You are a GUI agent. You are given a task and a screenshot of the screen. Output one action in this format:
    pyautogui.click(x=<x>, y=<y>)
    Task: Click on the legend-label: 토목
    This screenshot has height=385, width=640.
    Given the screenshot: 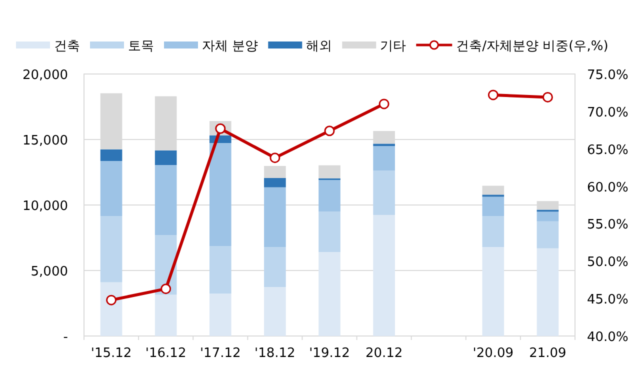 What is the action you would take?
    pyautogui.click(x=141, y=46)
    